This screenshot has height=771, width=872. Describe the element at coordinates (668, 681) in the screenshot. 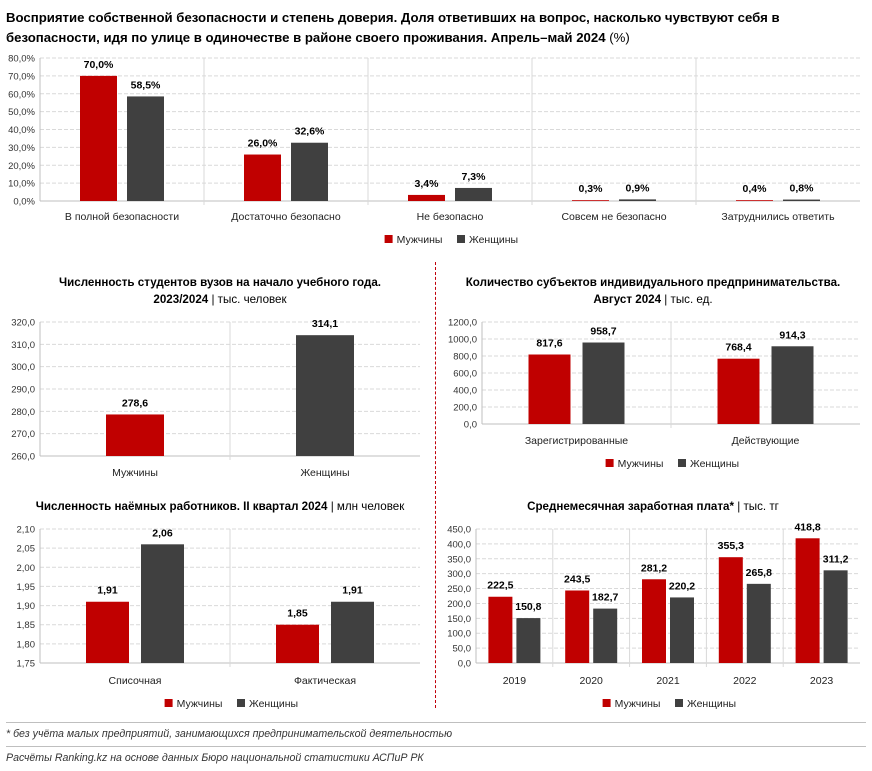

I see `salary-category-label: 2021` at that location.